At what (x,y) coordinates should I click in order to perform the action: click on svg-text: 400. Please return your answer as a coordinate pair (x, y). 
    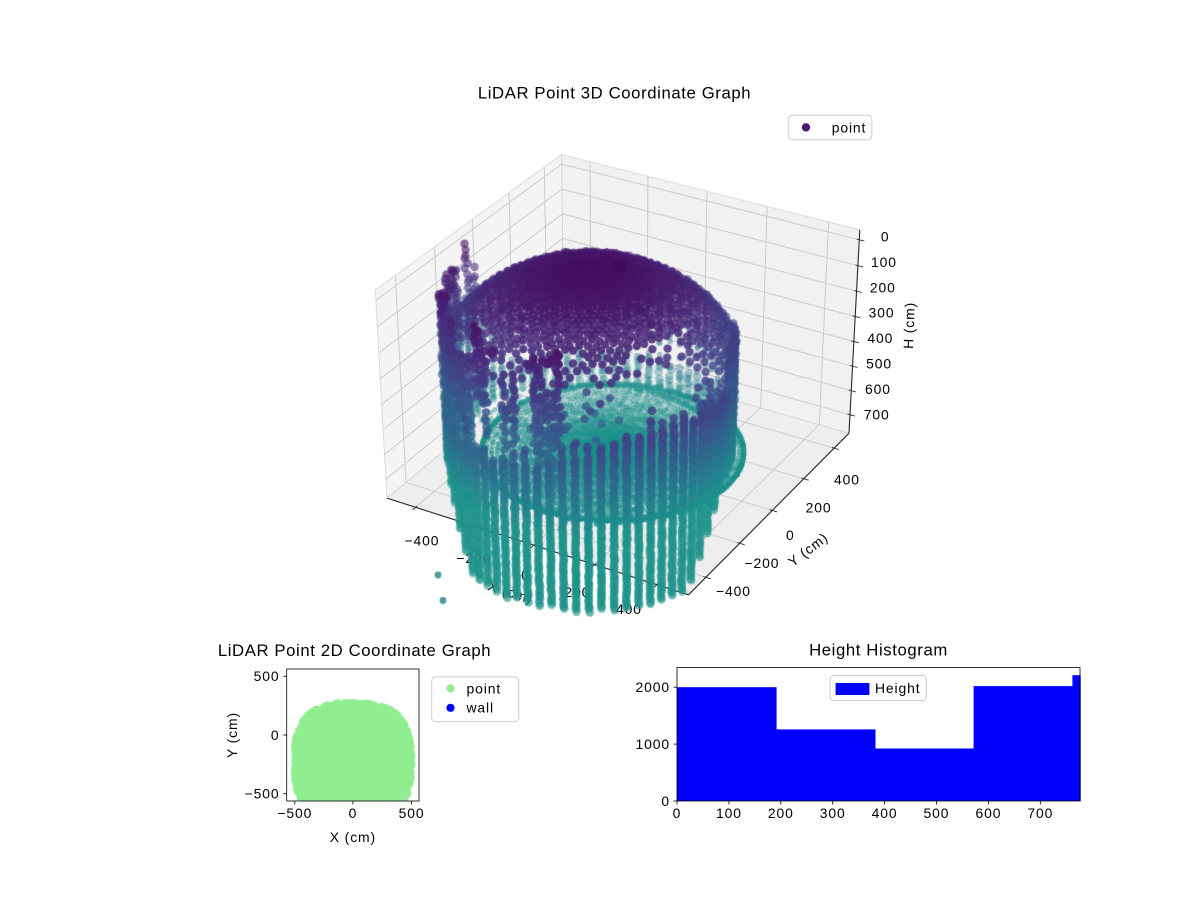
    Looking at the image, I should click on (885, 813).